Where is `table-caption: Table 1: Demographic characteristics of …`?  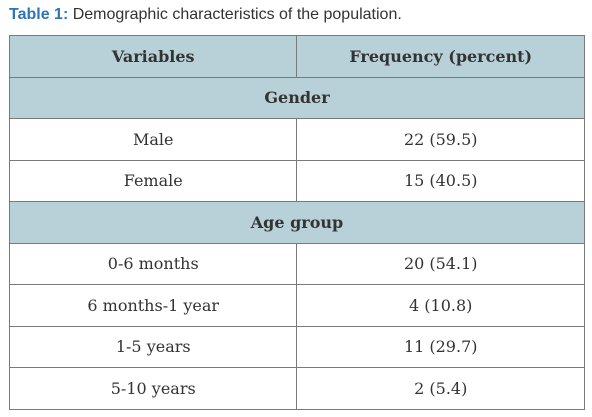
table-caption: Table 1: Demographic characteristics of … is located at coordinates (205, 15).